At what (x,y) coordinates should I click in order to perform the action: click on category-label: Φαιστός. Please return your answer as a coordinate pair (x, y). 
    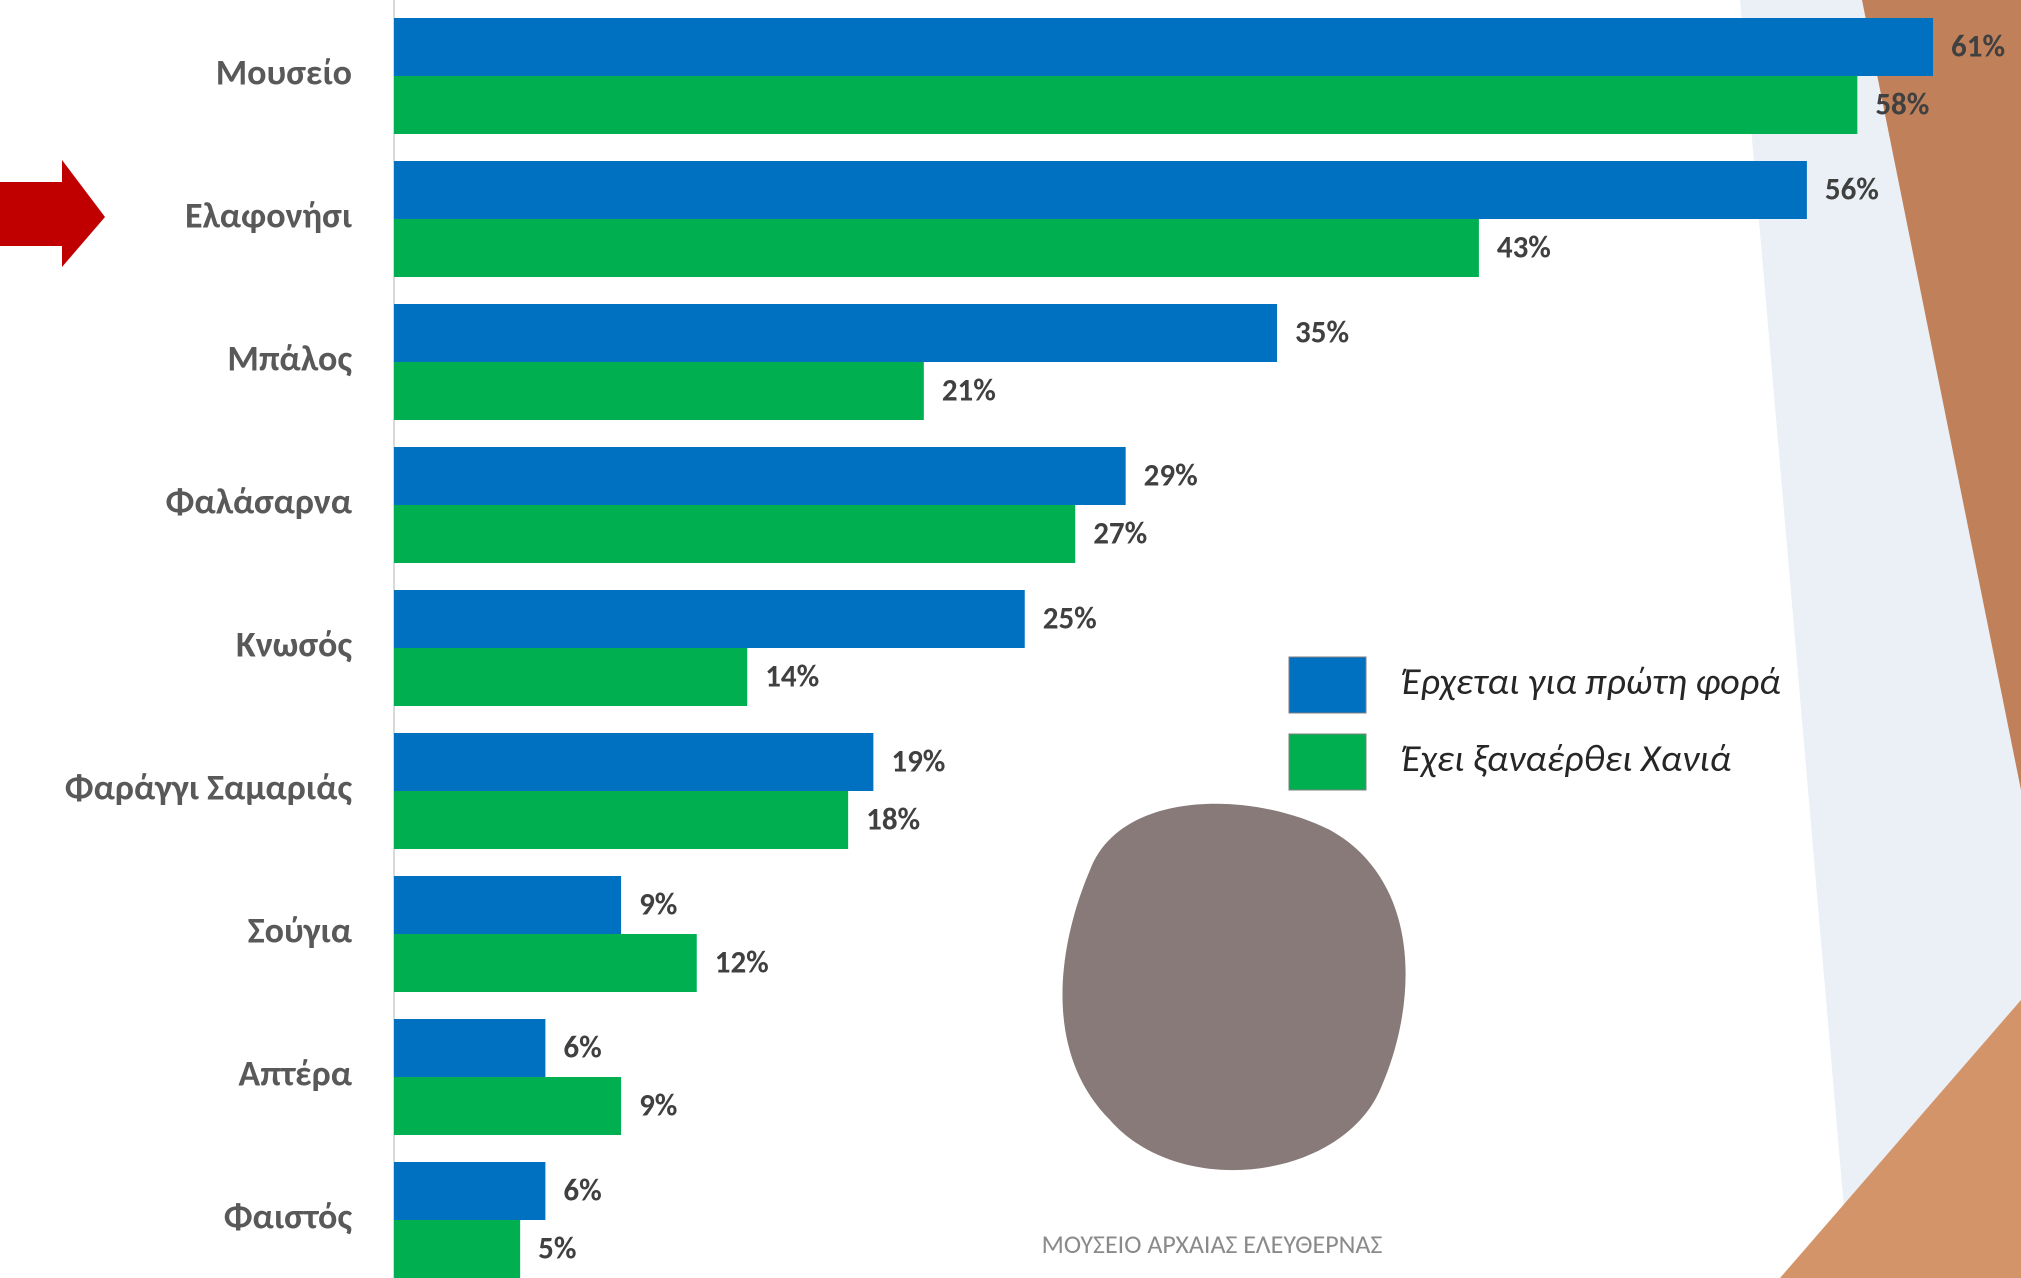
    Looking at the image, I should click on (288, 1217).